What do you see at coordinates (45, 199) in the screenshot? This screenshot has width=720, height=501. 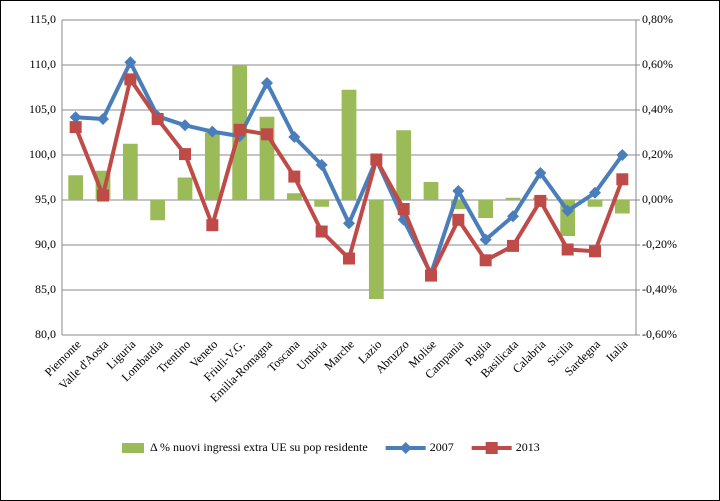 I see `y-tick-label: 95,0` at bounding box center [45, 199].